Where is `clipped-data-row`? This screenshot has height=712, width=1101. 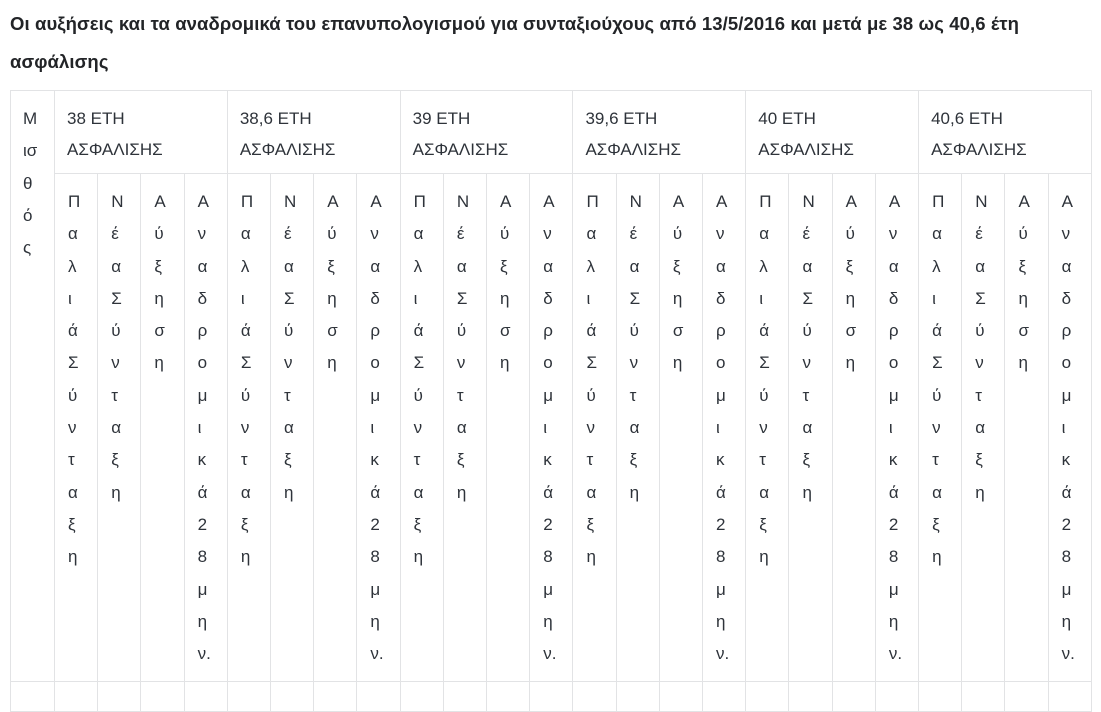 clipped-data-row is located at coordinates (551, 696).